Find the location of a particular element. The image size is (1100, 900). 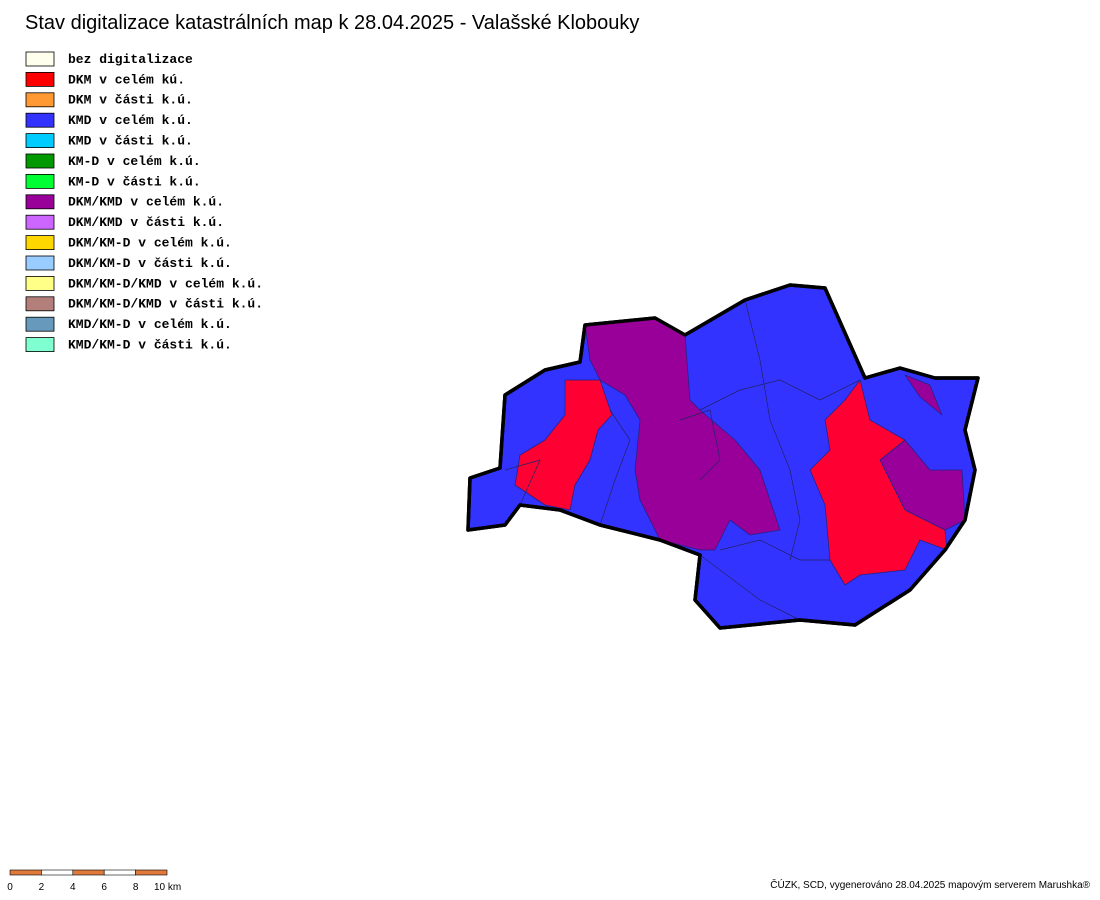

scale-label: 8 is located at coordinates (136, 887).